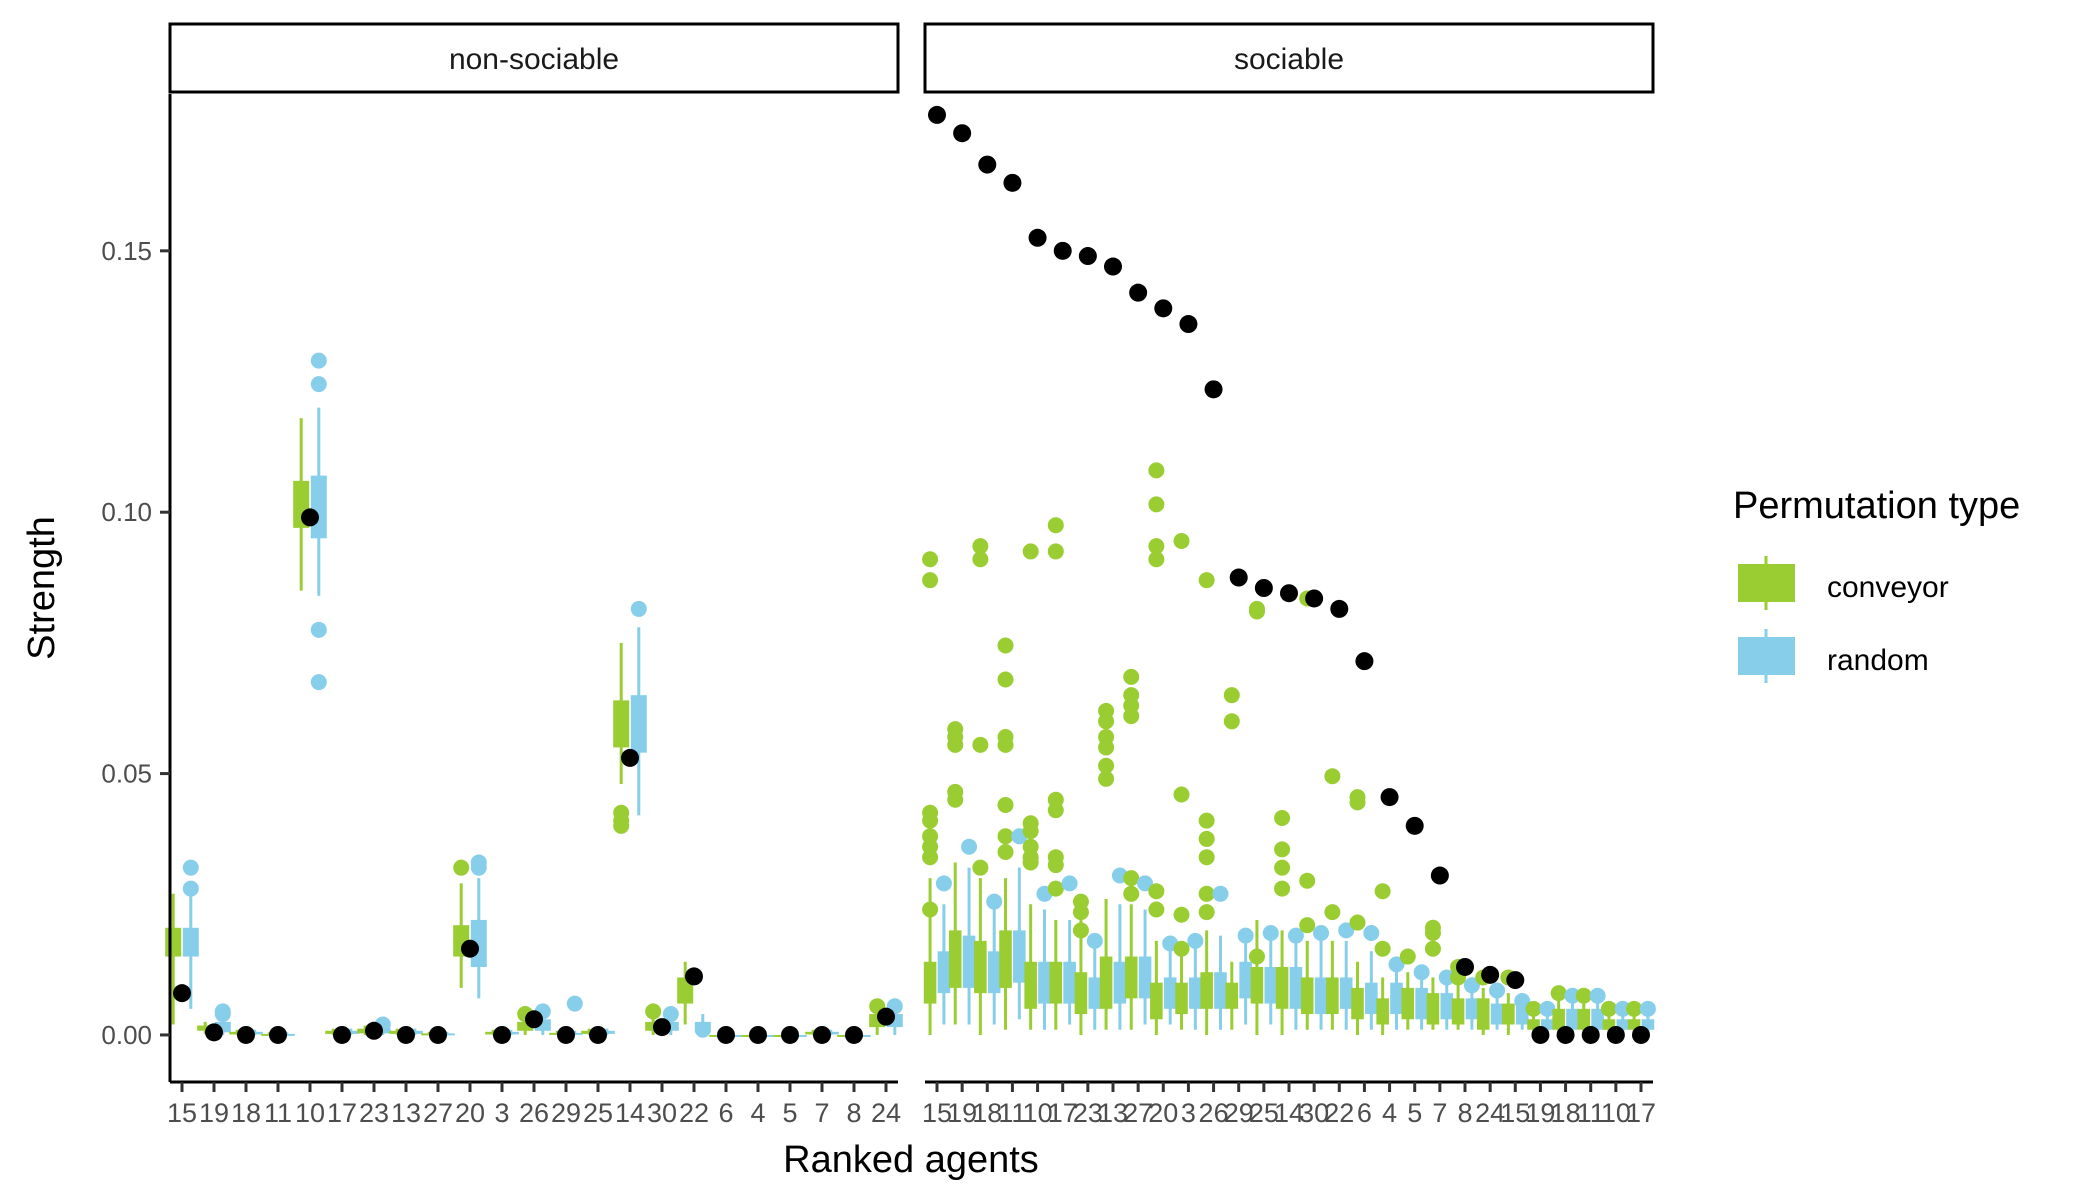 This screenshot has height=1200, width=2100. Describe the element at coordinates (1088, 1113) in the screenshot. I see `x-tick-label: 23` at that location.